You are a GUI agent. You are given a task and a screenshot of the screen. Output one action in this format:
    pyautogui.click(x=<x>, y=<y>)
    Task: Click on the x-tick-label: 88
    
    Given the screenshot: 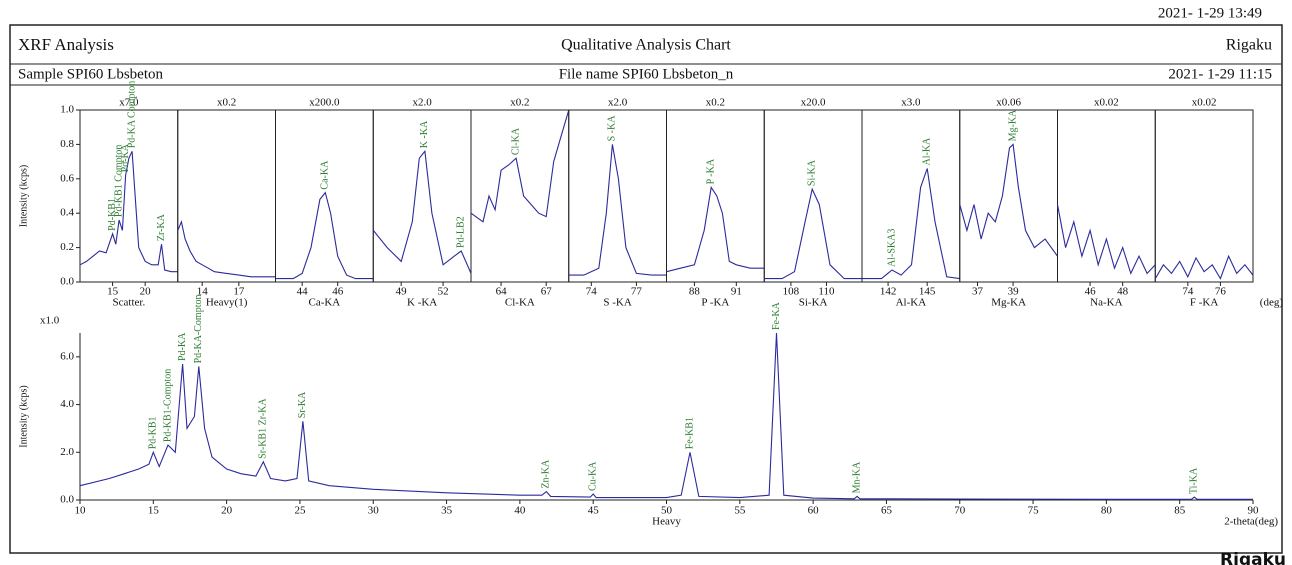 What is the action you would take?
    pyautogui.click(x=695, y=292)
    